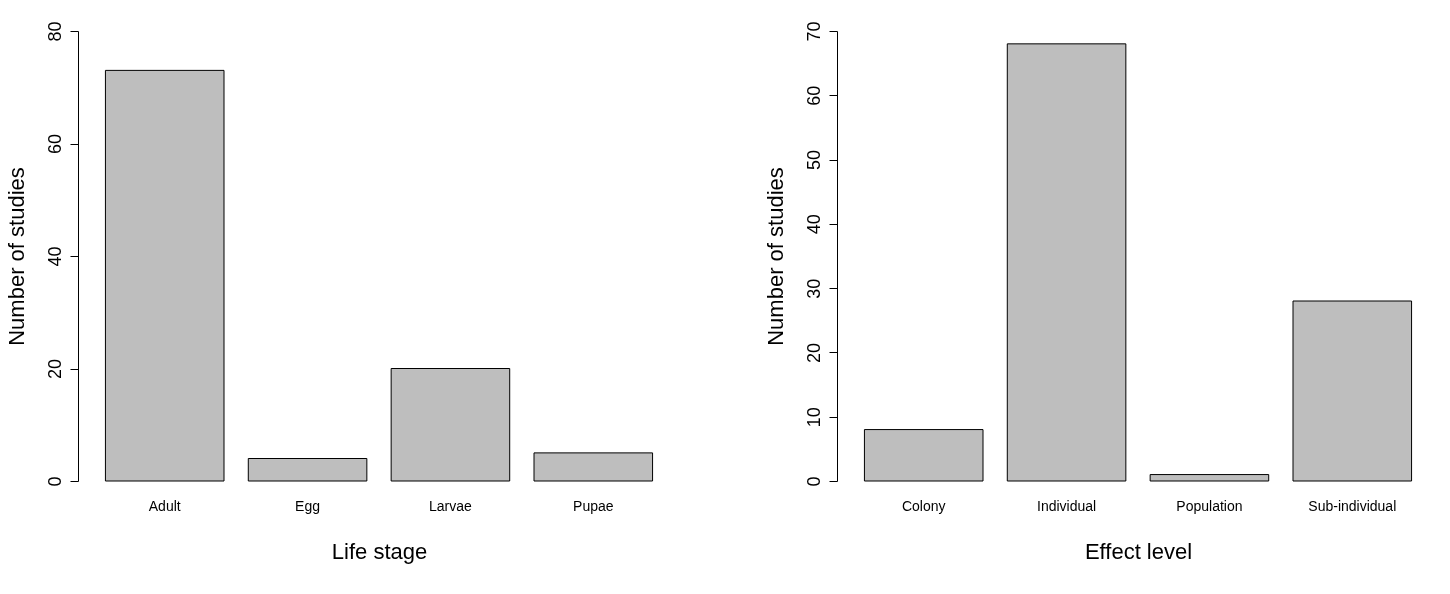 The image size is (1450, 594). Describe the element at coordinates (451, 505) in the screenshot. I see `x-tick-label: Larvae` at that location.